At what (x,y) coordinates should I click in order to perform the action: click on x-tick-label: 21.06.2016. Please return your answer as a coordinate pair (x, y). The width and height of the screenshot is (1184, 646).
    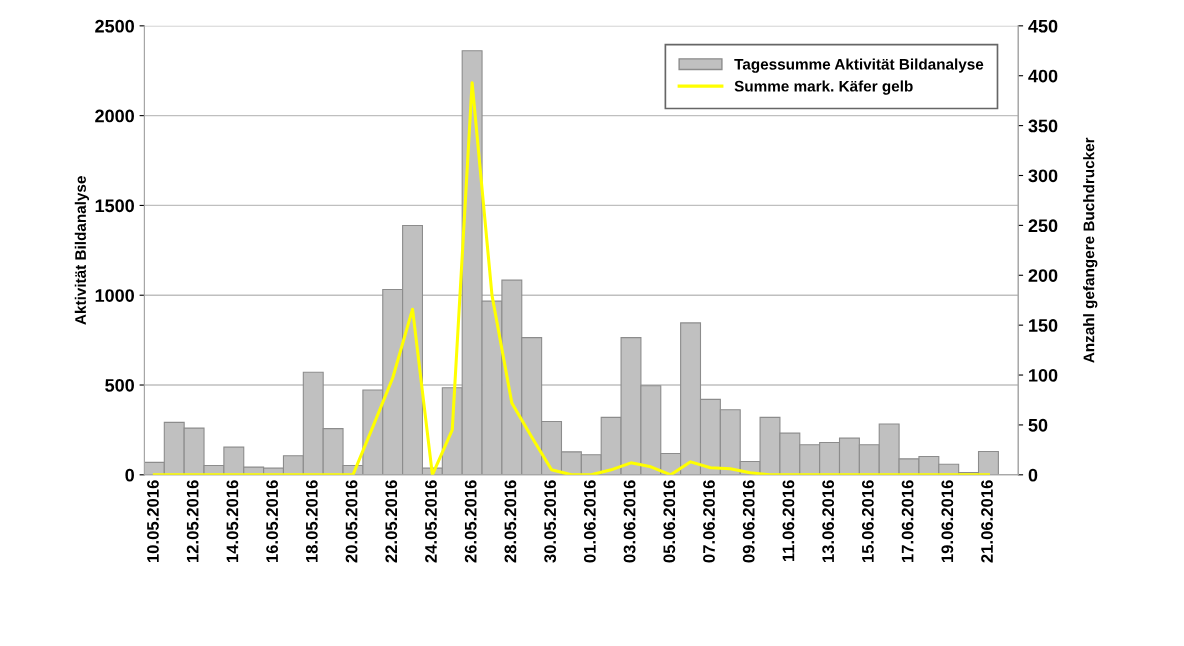
    Looking at the image, I should click on (987, 521).